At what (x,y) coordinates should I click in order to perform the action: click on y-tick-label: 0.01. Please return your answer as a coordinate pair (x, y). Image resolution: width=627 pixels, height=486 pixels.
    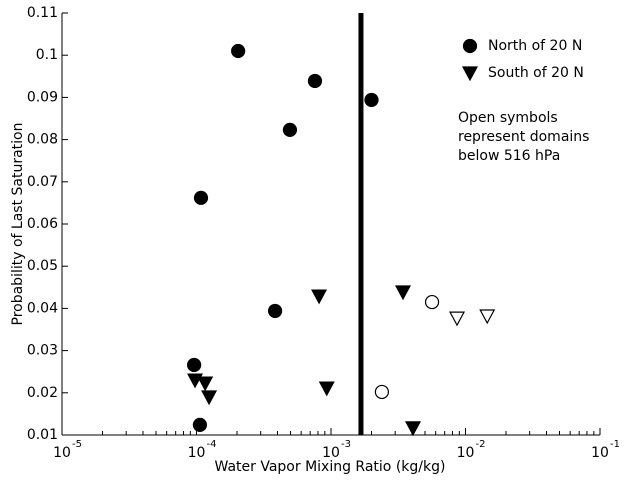
    Looking at the image, I should click on (42, 435).